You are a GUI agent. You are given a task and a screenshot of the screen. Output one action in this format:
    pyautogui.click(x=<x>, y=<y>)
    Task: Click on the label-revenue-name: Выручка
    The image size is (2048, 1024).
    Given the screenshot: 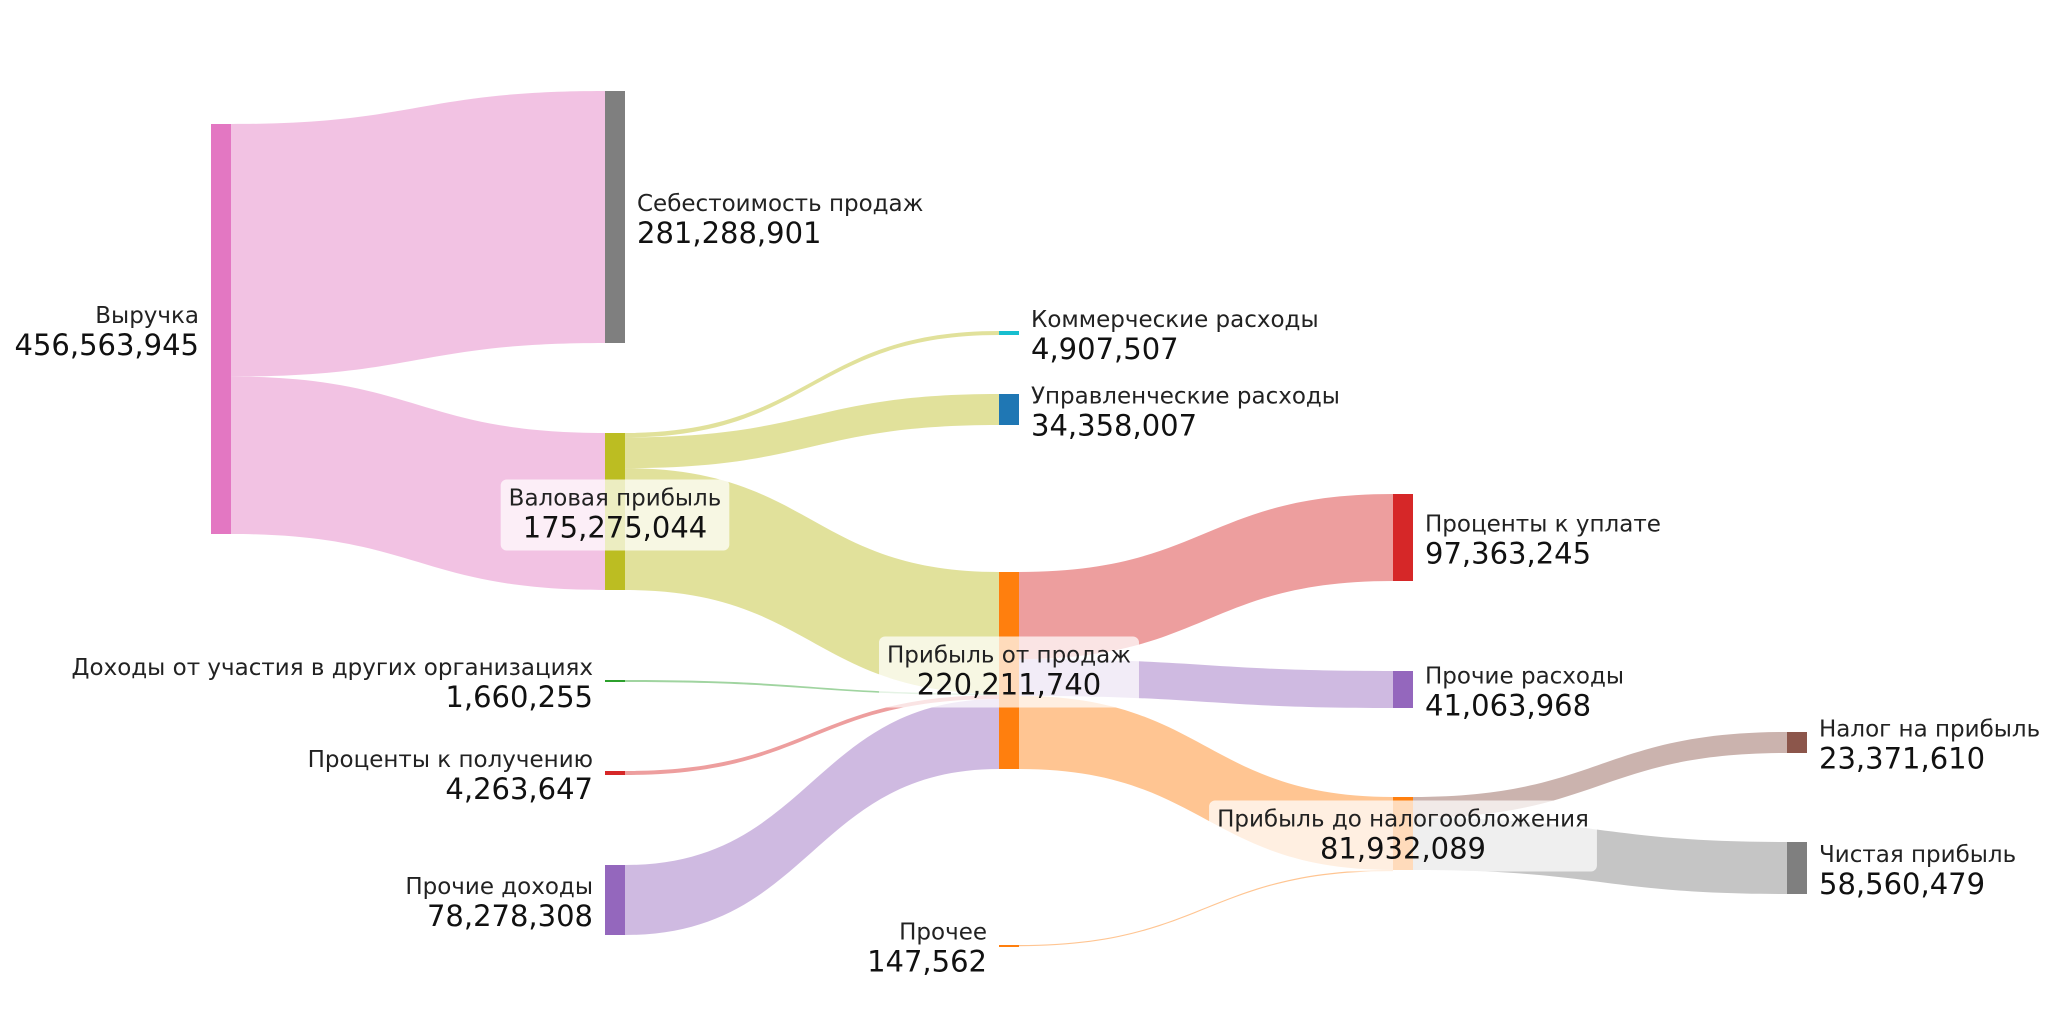 What is the action you would take?
    pyautogui.click(x=147, y=316)
    